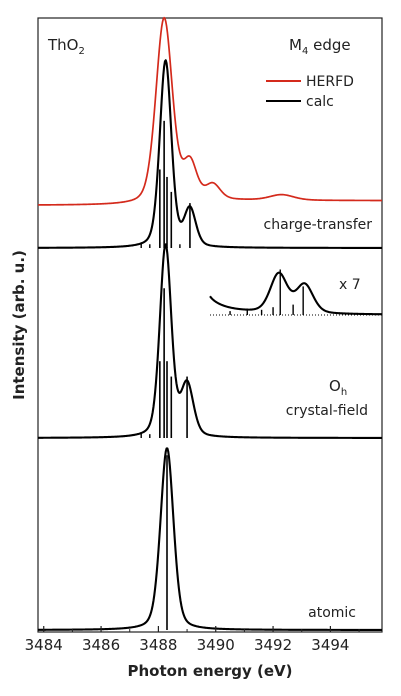 This screenshot has height=696, width=401. I want to click on legend-label-herfd: HERFD, so click(330, 82).